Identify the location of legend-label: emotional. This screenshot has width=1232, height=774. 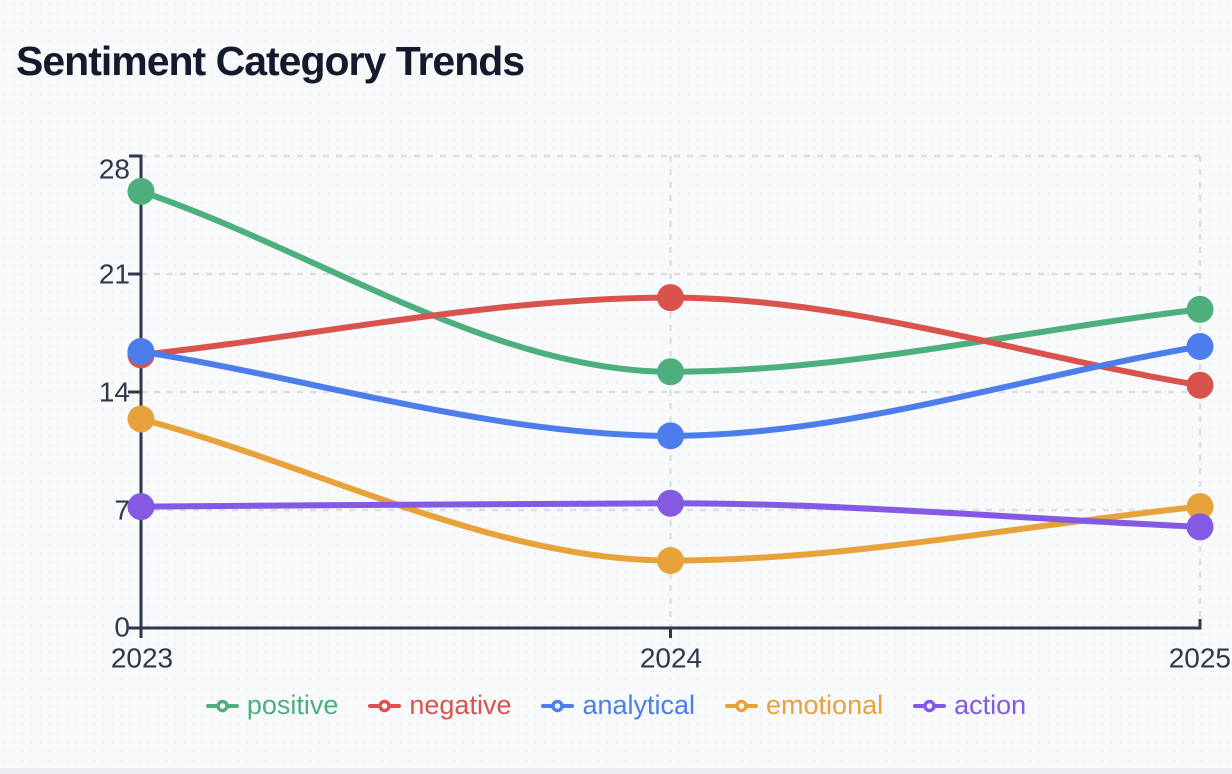
(825, 705).